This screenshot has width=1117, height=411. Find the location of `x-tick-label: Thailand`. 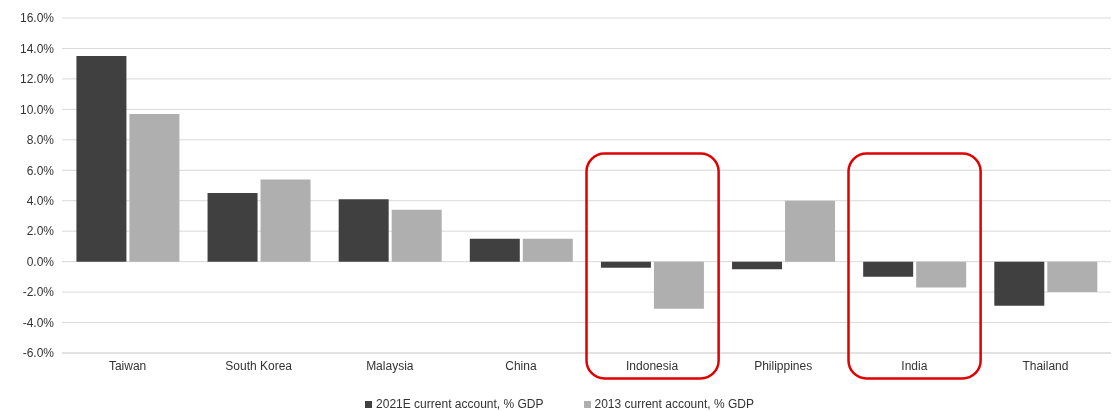

x-tick-label: Thailand is located at coordinates (1045, 365).